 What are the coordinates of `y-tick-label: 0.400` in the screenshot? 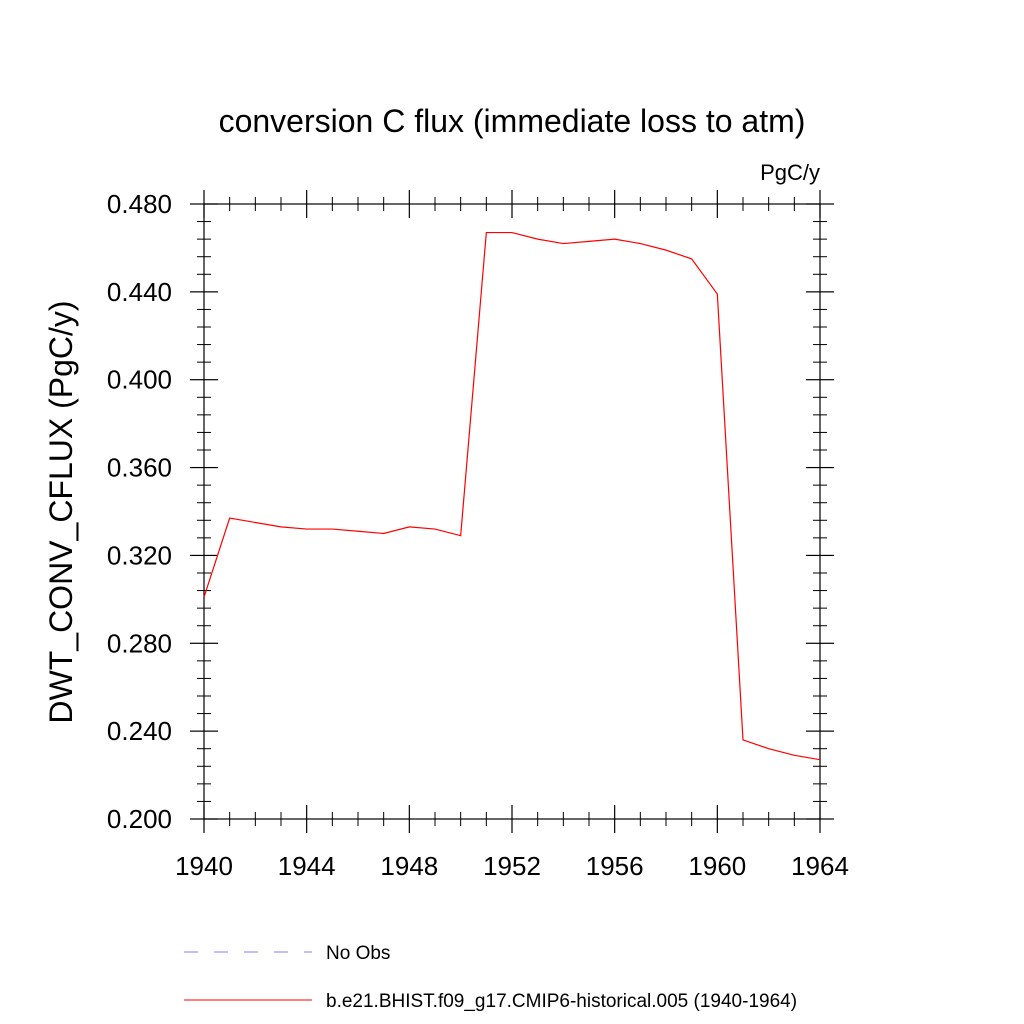 It's located at (139, 380).